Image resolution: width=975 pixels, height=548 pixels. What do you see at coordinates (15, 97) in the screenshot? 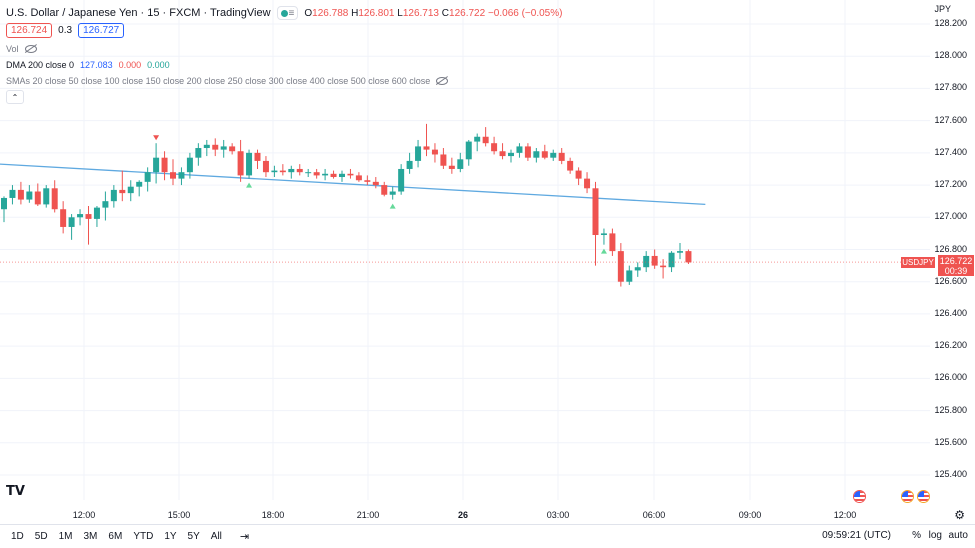
I see `collapse-legend-button: ⌃` at bounding box center [15, 97].